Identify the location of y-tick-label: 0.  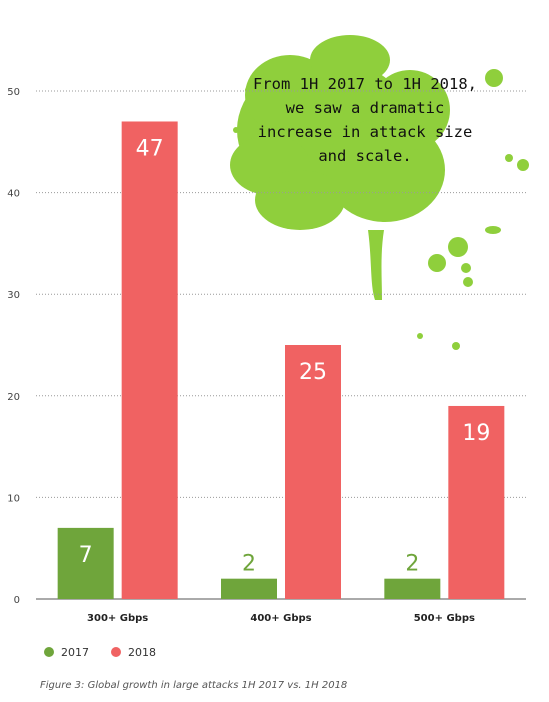
(17, 600).